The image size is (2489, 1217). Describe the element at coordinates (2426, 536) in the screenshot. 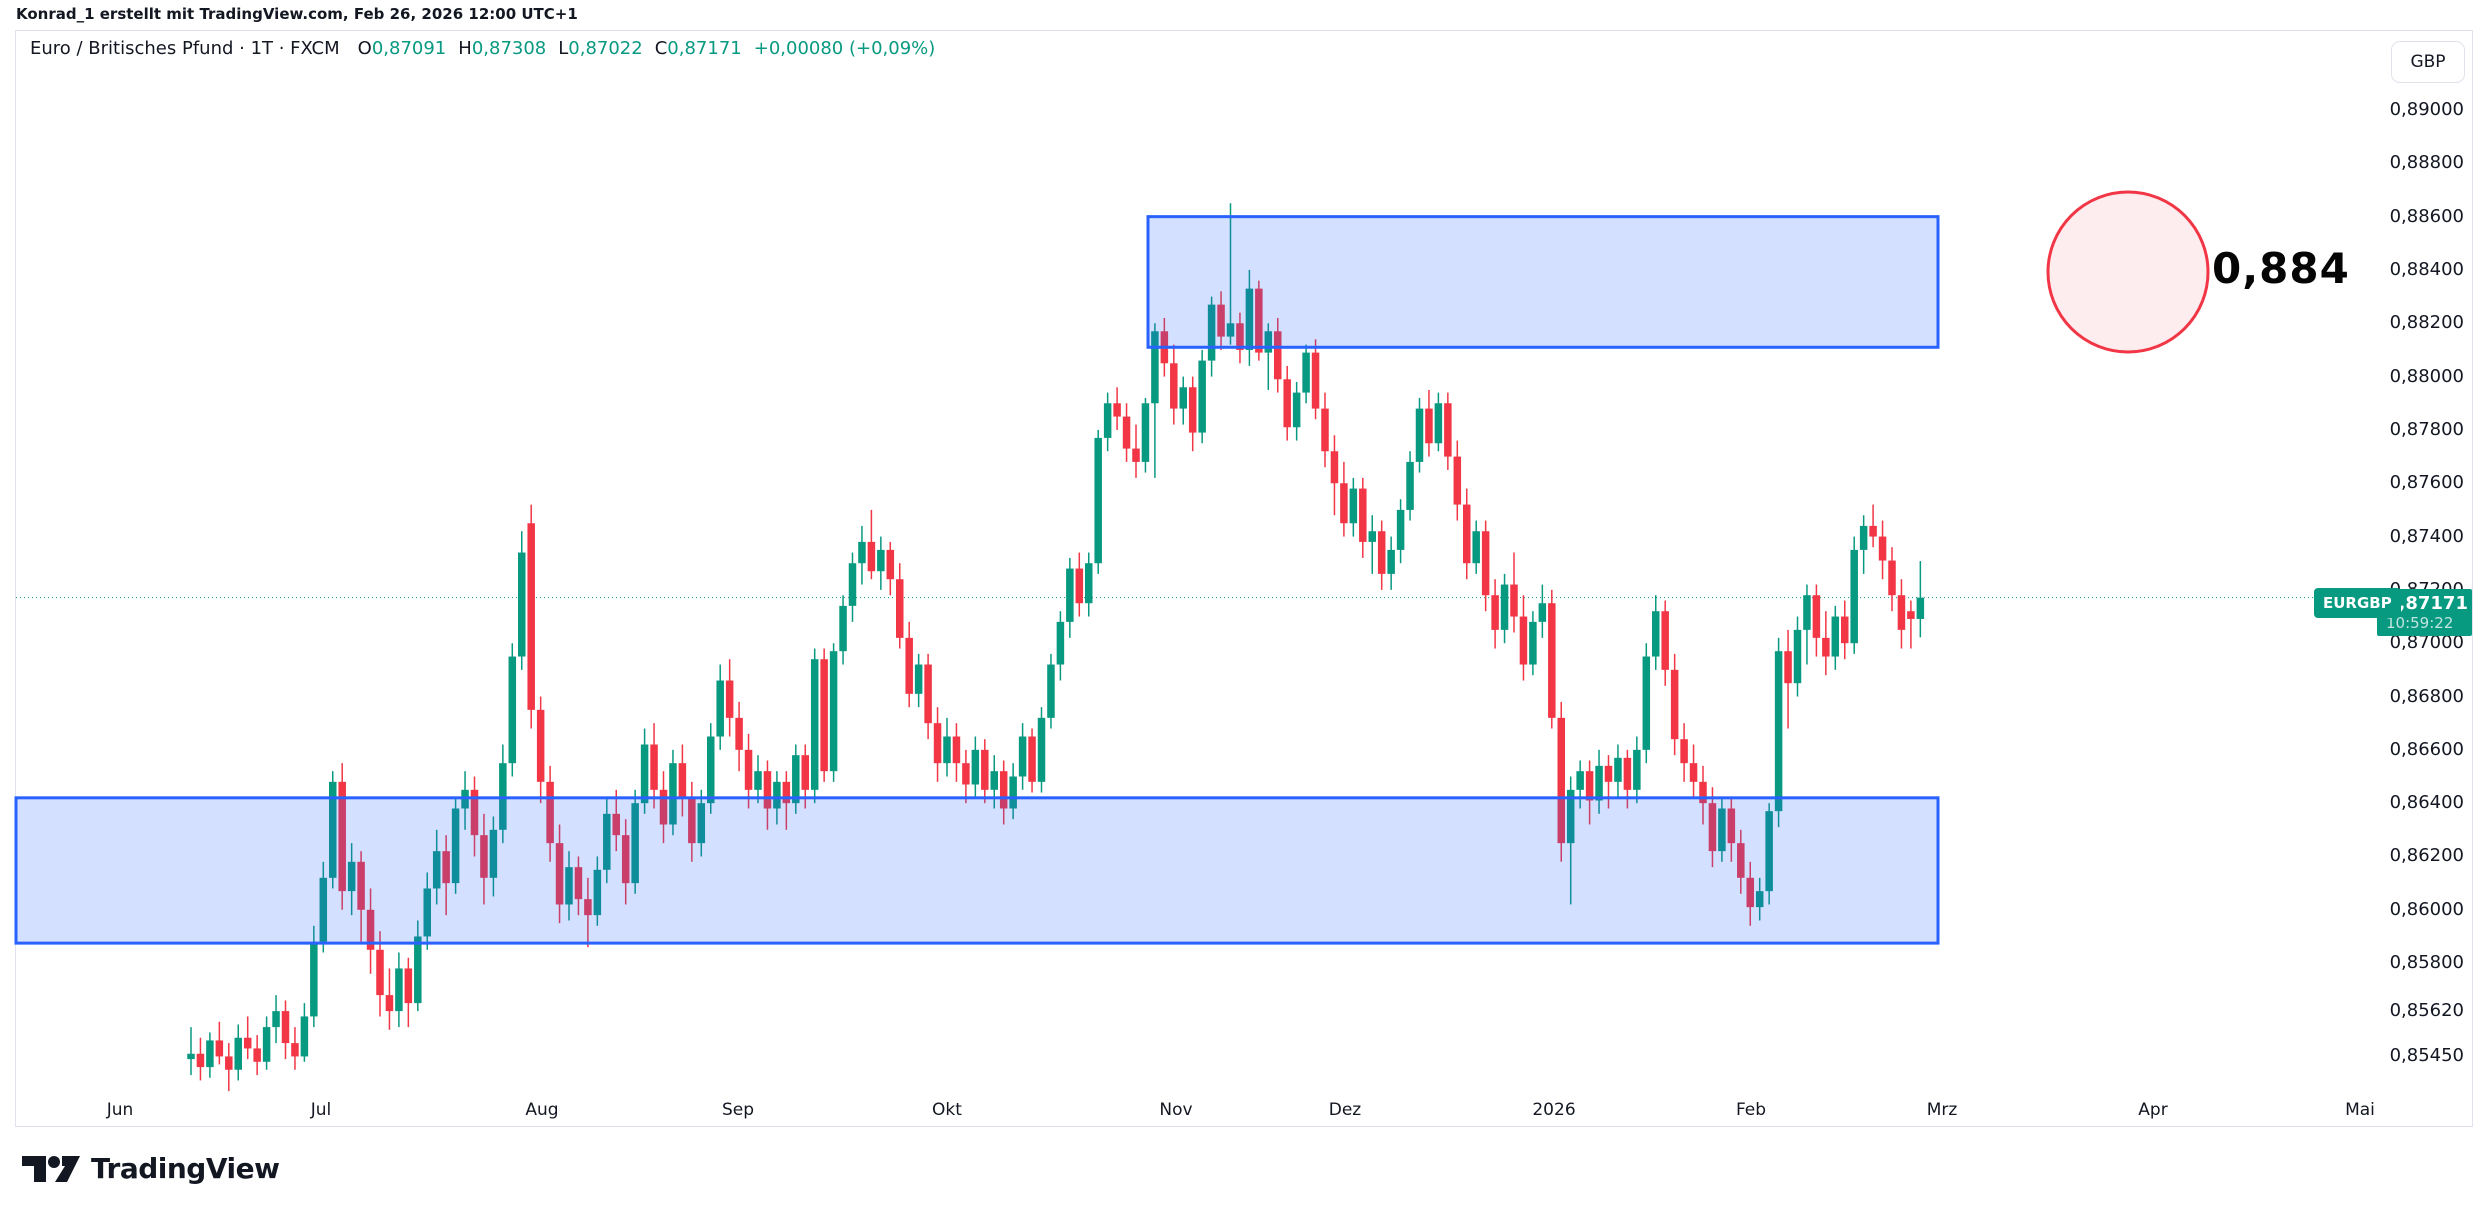

I see `price-tick: 0,87400` at that location.